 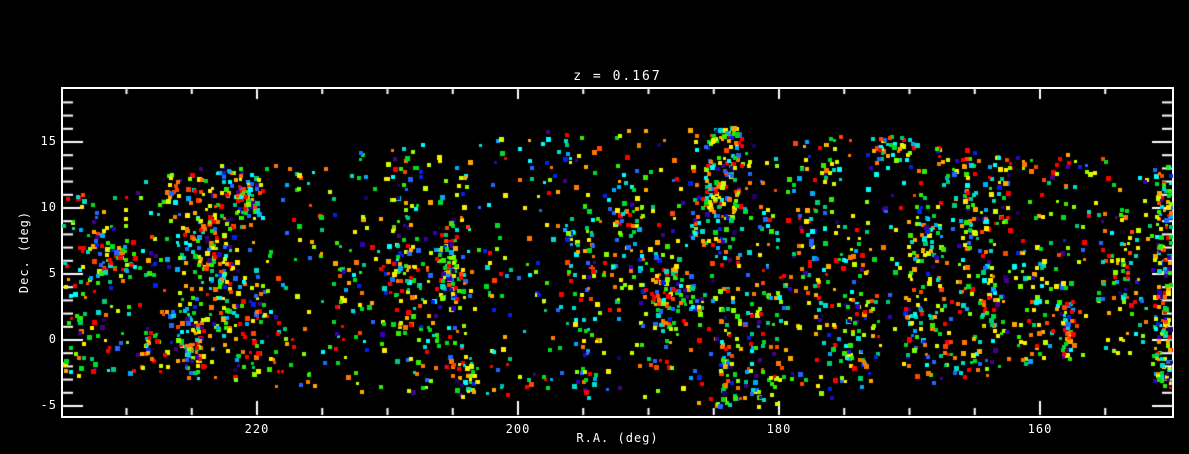 What do you see at coordinates (48, 207) in the screenshot?
I see `y-tick-label: 10` at bounding box center [48, 207].